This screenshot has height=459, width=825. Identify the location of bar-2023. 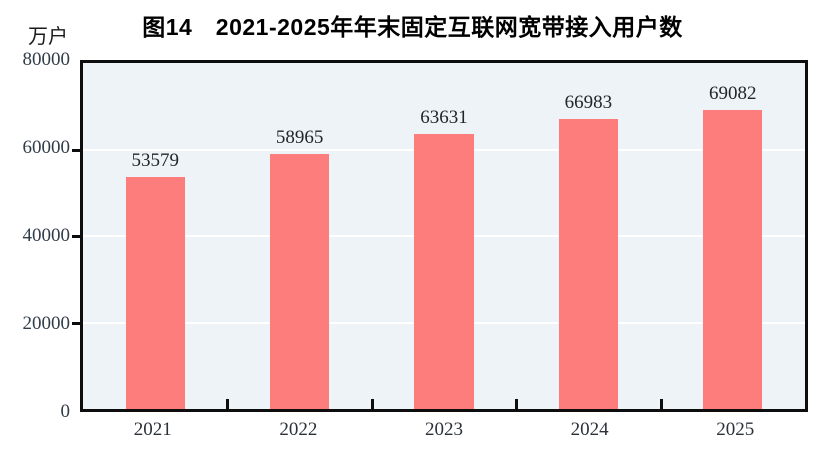
(444, 271).